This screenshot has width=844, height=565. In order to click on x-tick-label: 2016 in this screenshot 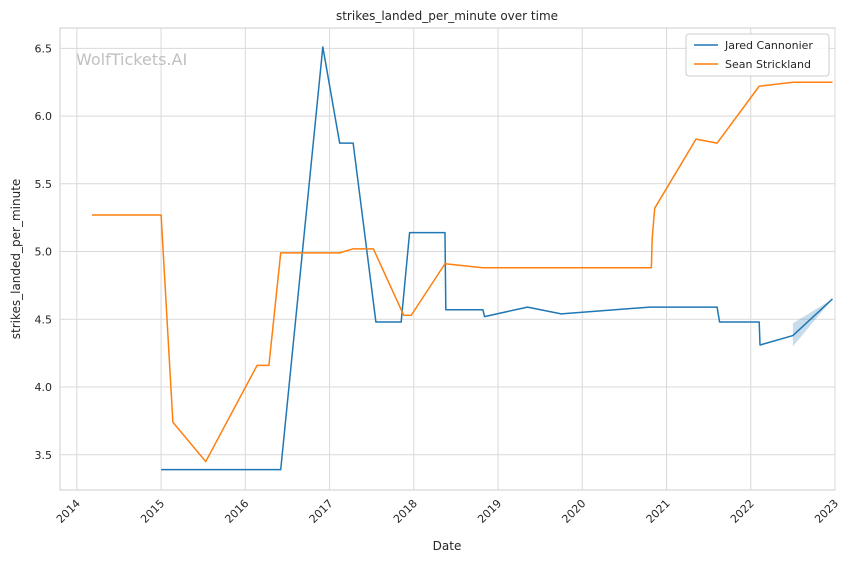, I will do `click(236, 511)`.